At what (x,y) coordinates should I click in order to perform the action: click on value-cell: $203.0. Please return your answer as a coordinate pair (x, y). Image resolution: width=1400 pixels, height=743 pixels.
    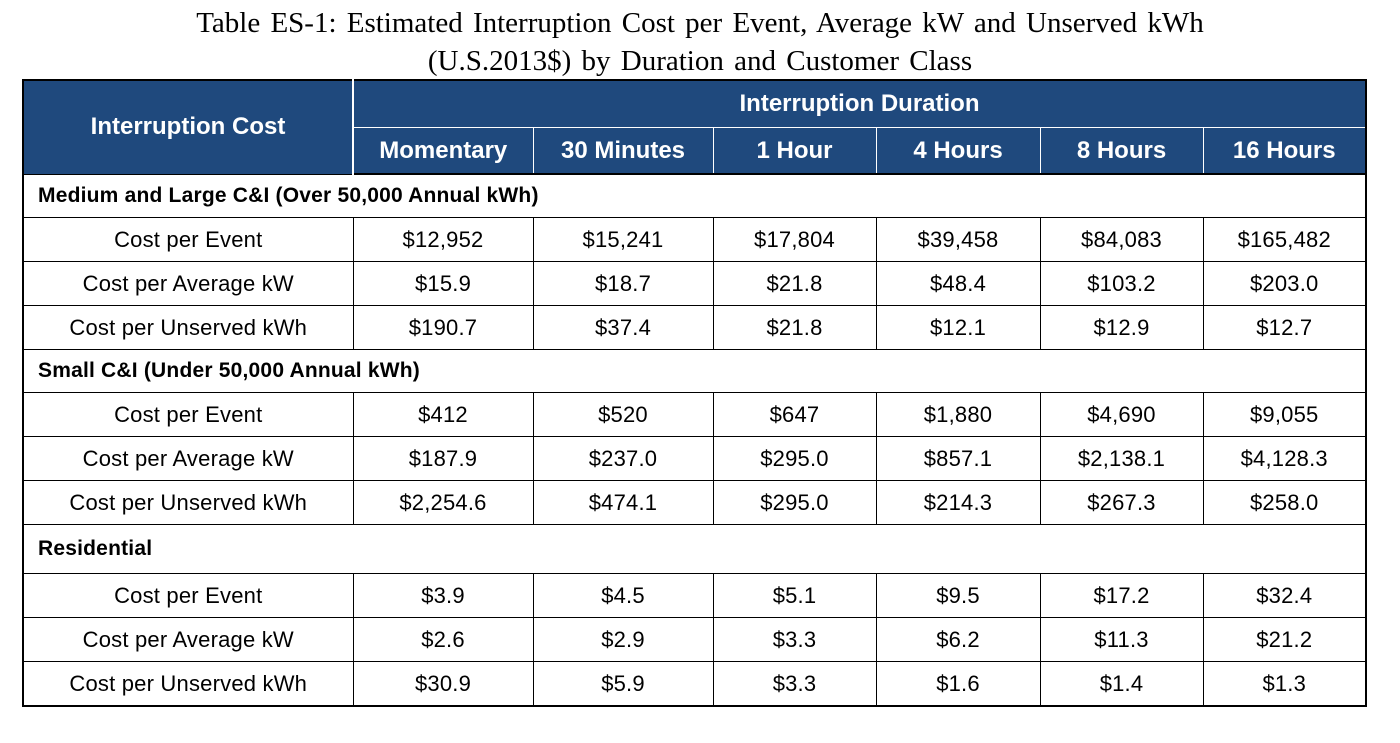
    Looking at the image, I should click on (1285, 283).